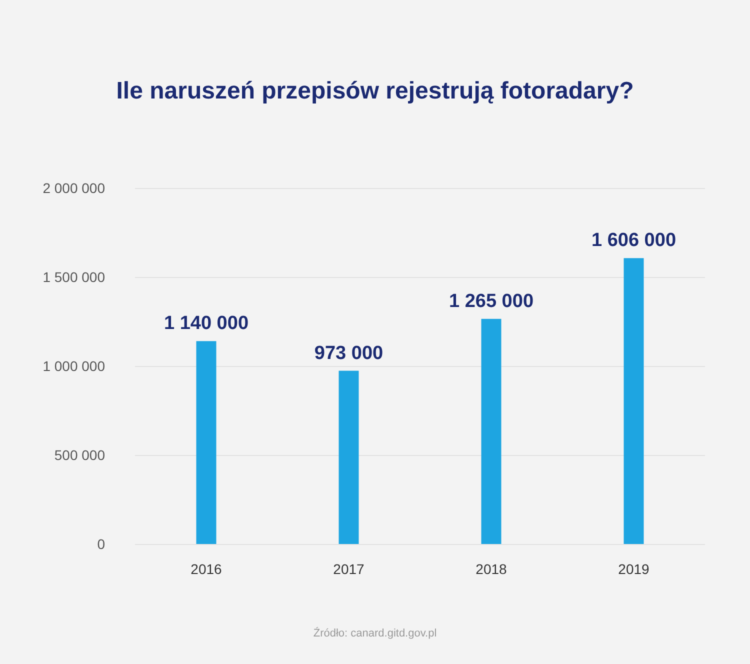  Describe the element at coordinates (634, 569) in the screenshot. I see `x-tick-label: 2019` at that location.